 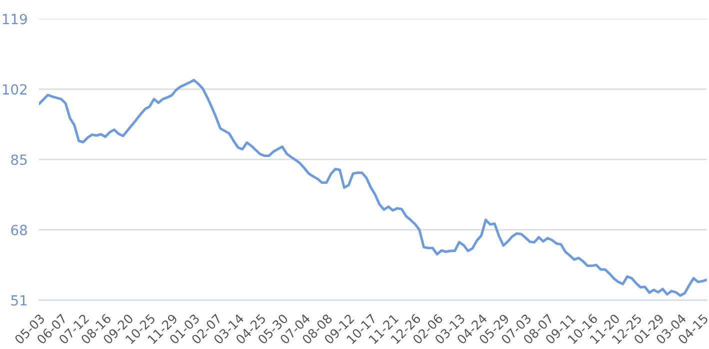 What do you see at coordinates (19, 230) in the screenshot?
I see `y-tick-label: 68` at bounding box center [19, 230].